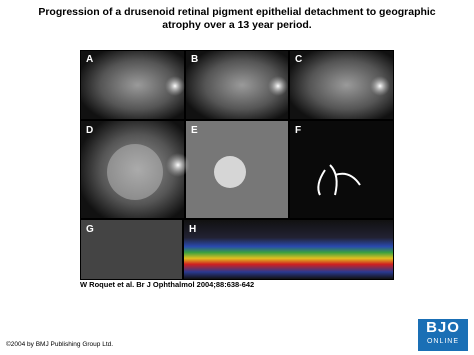  Describe the element at coordinates (339, 180) in the screenshot. I see `vessels` at that location.